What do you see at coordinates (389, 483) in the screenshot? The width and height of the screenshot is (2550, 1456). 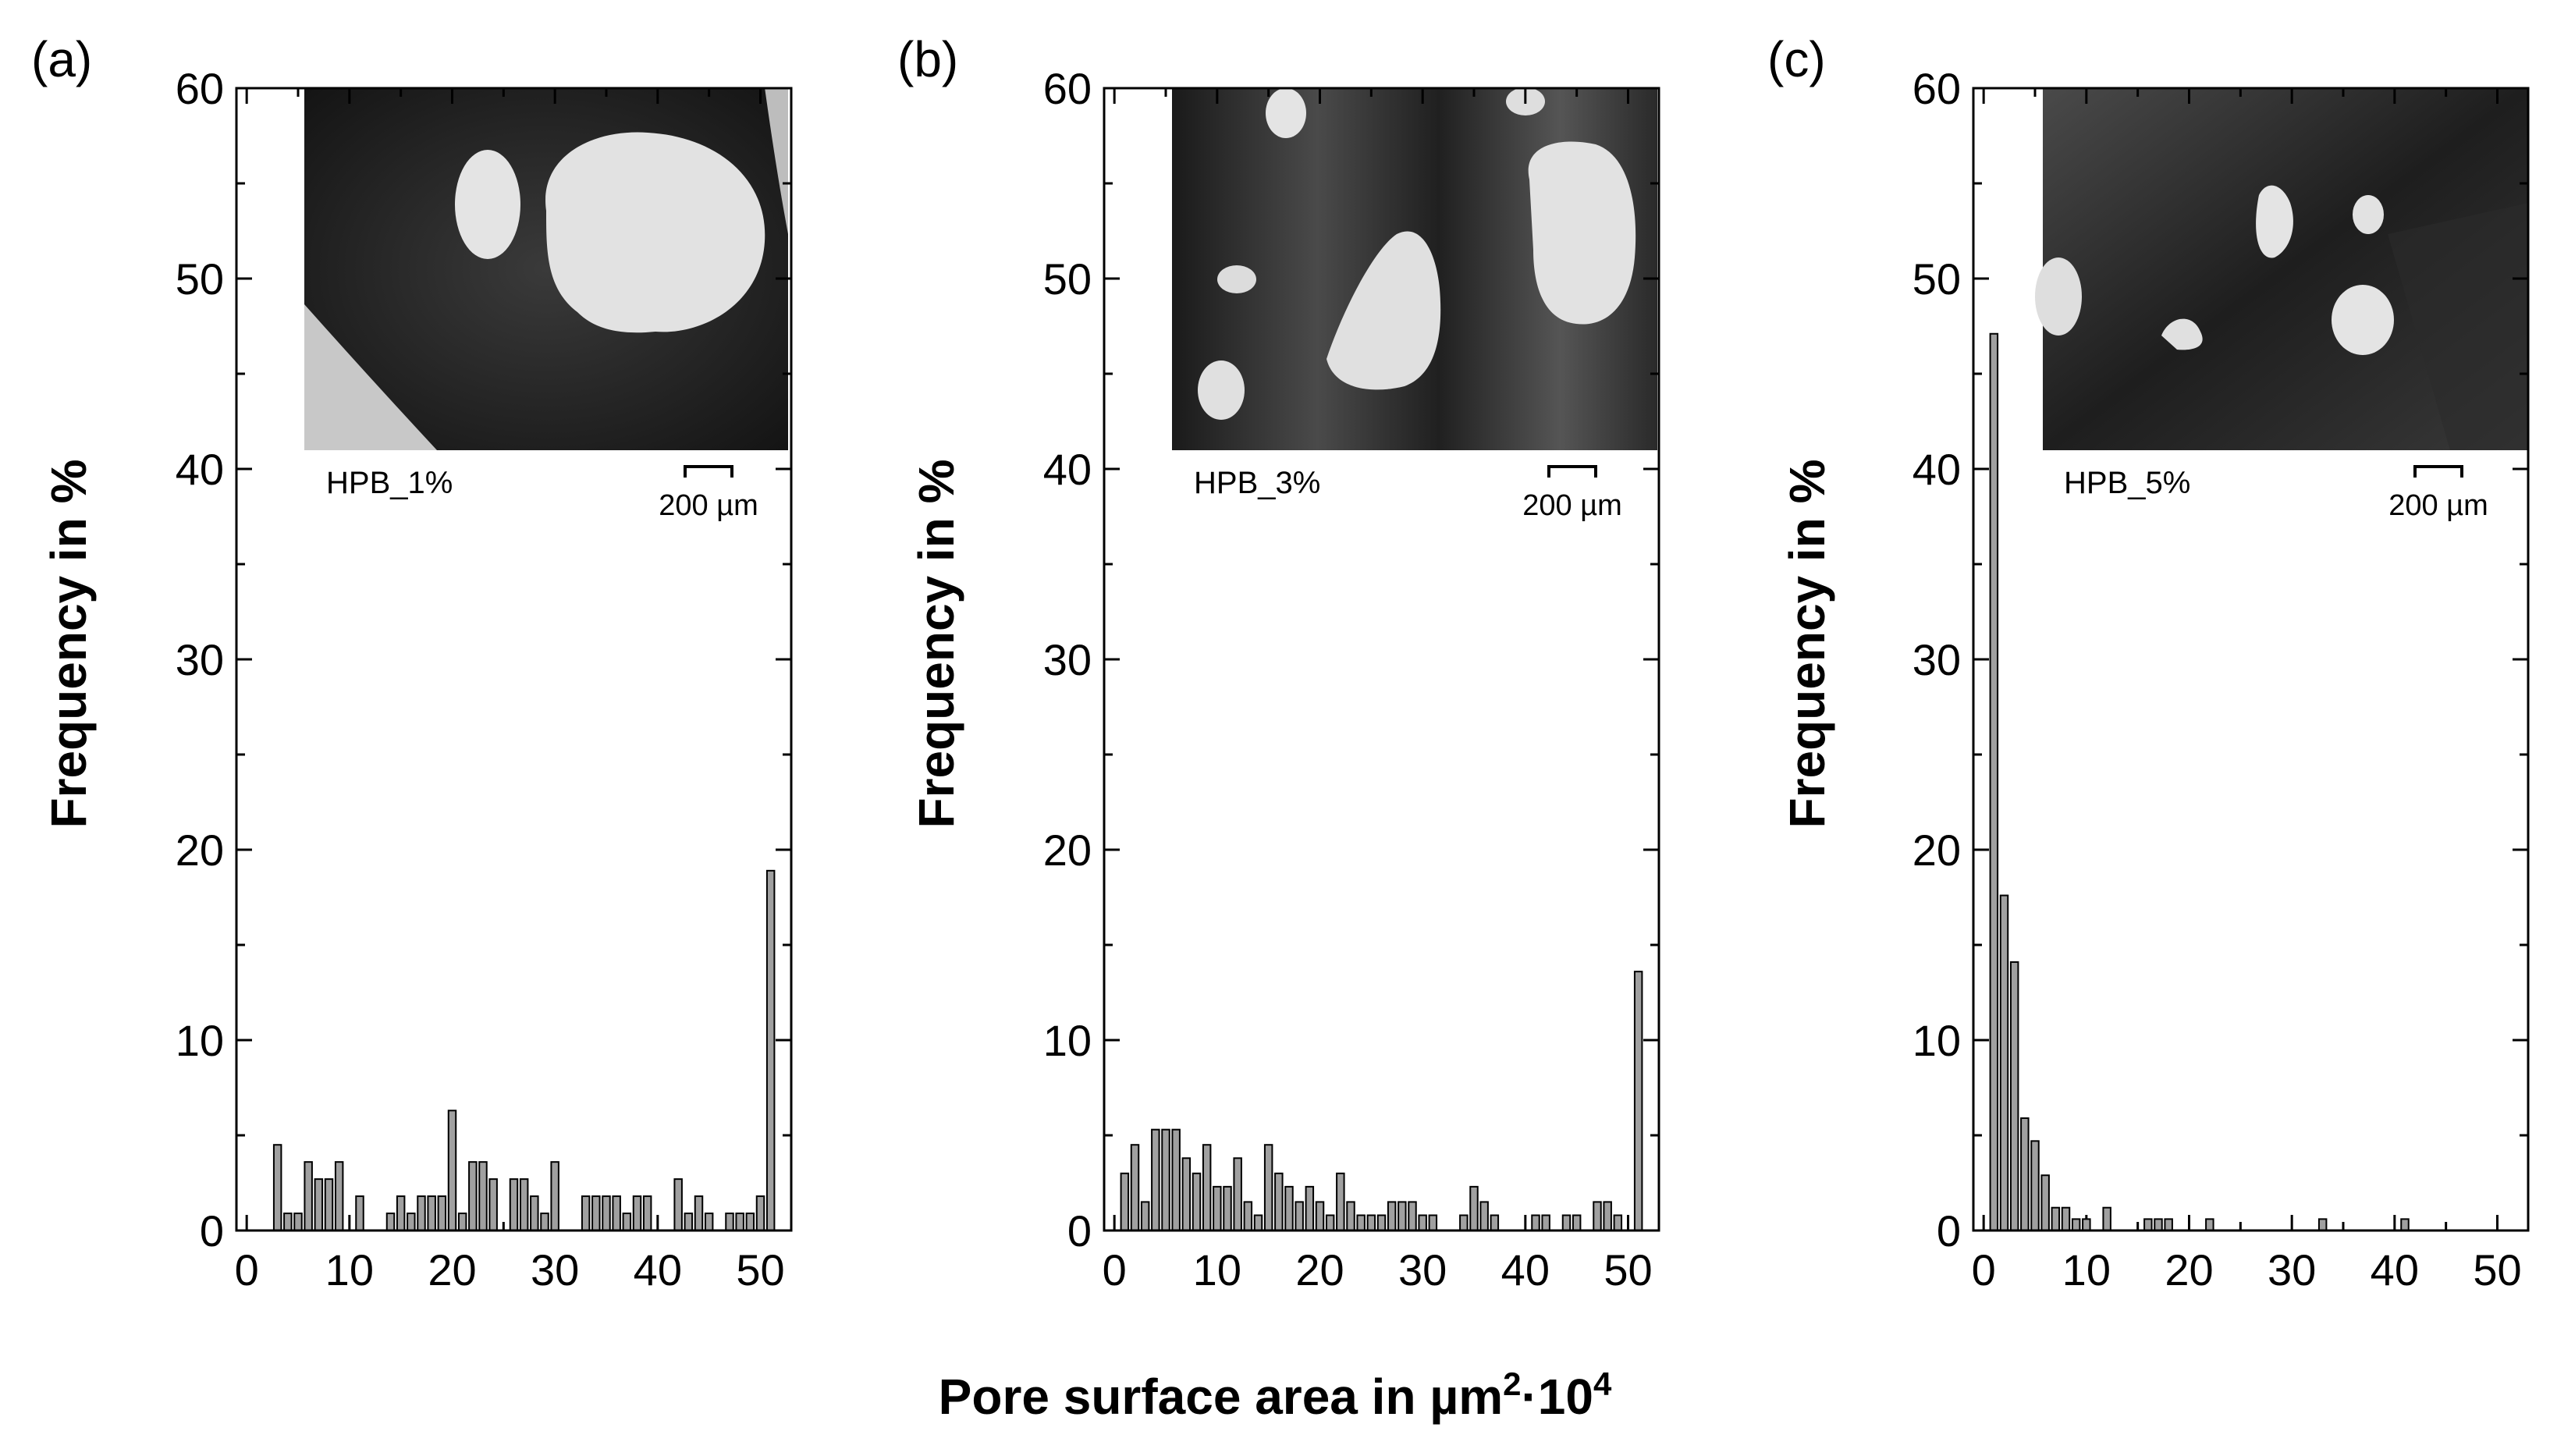 I see `inset-sample-label: HPB_1%` at bounding box center [389, 483].